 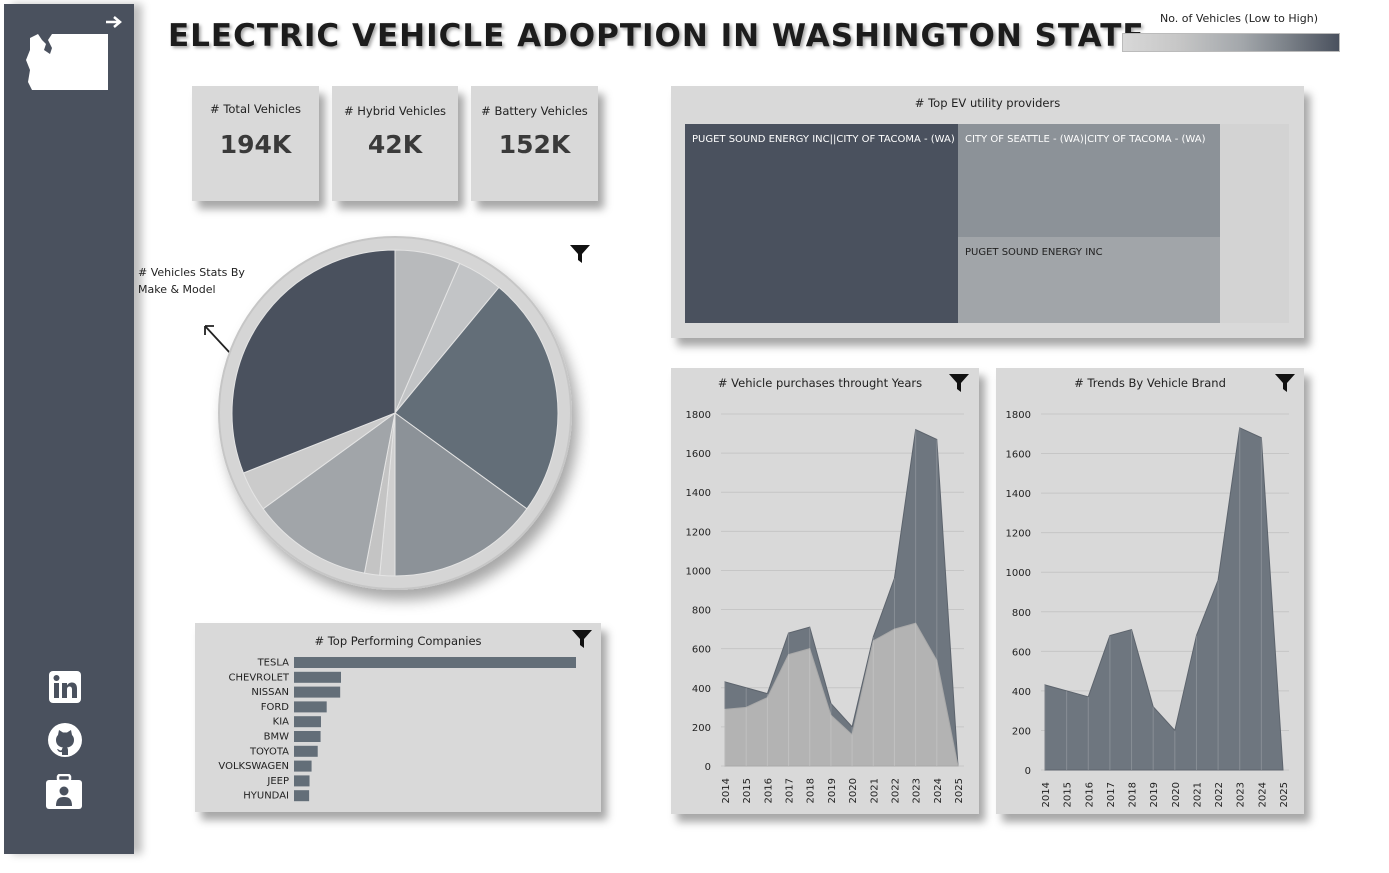 I want to click on kpi-battery-vehicles: # Battery Vehicles 152K, so click(x=534, y=143).